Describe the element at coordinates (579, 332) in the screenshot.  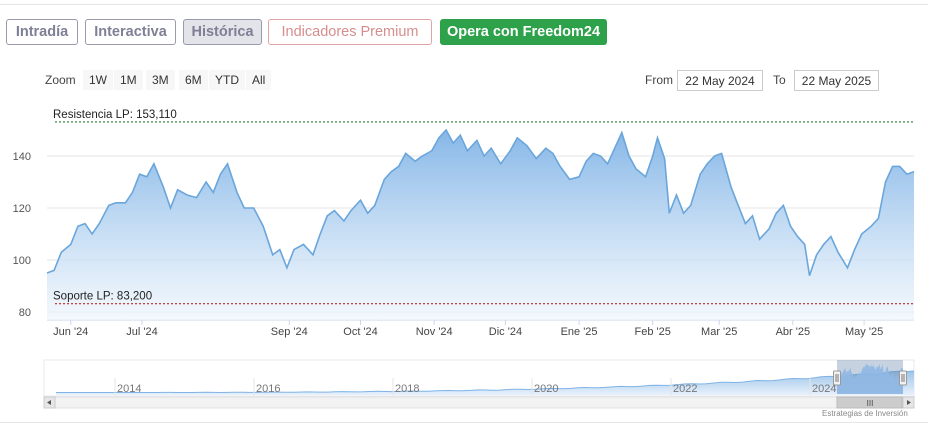
I see `x-tick-label: Ene '25` at that location.